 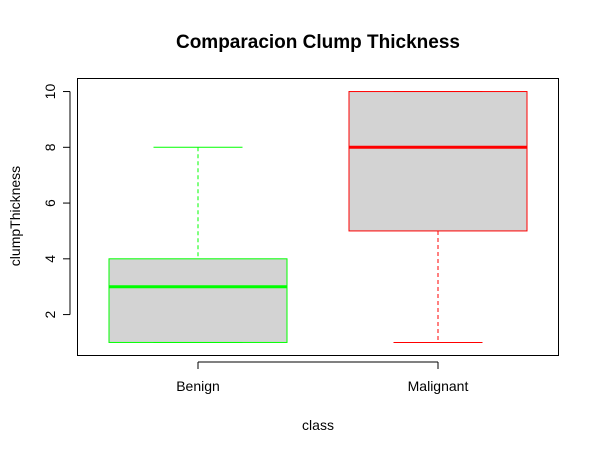 What do you see at coordinates (50, 203) in the screenshot?
I see `y-tick-label: 6` at bounding box center [50, 203].